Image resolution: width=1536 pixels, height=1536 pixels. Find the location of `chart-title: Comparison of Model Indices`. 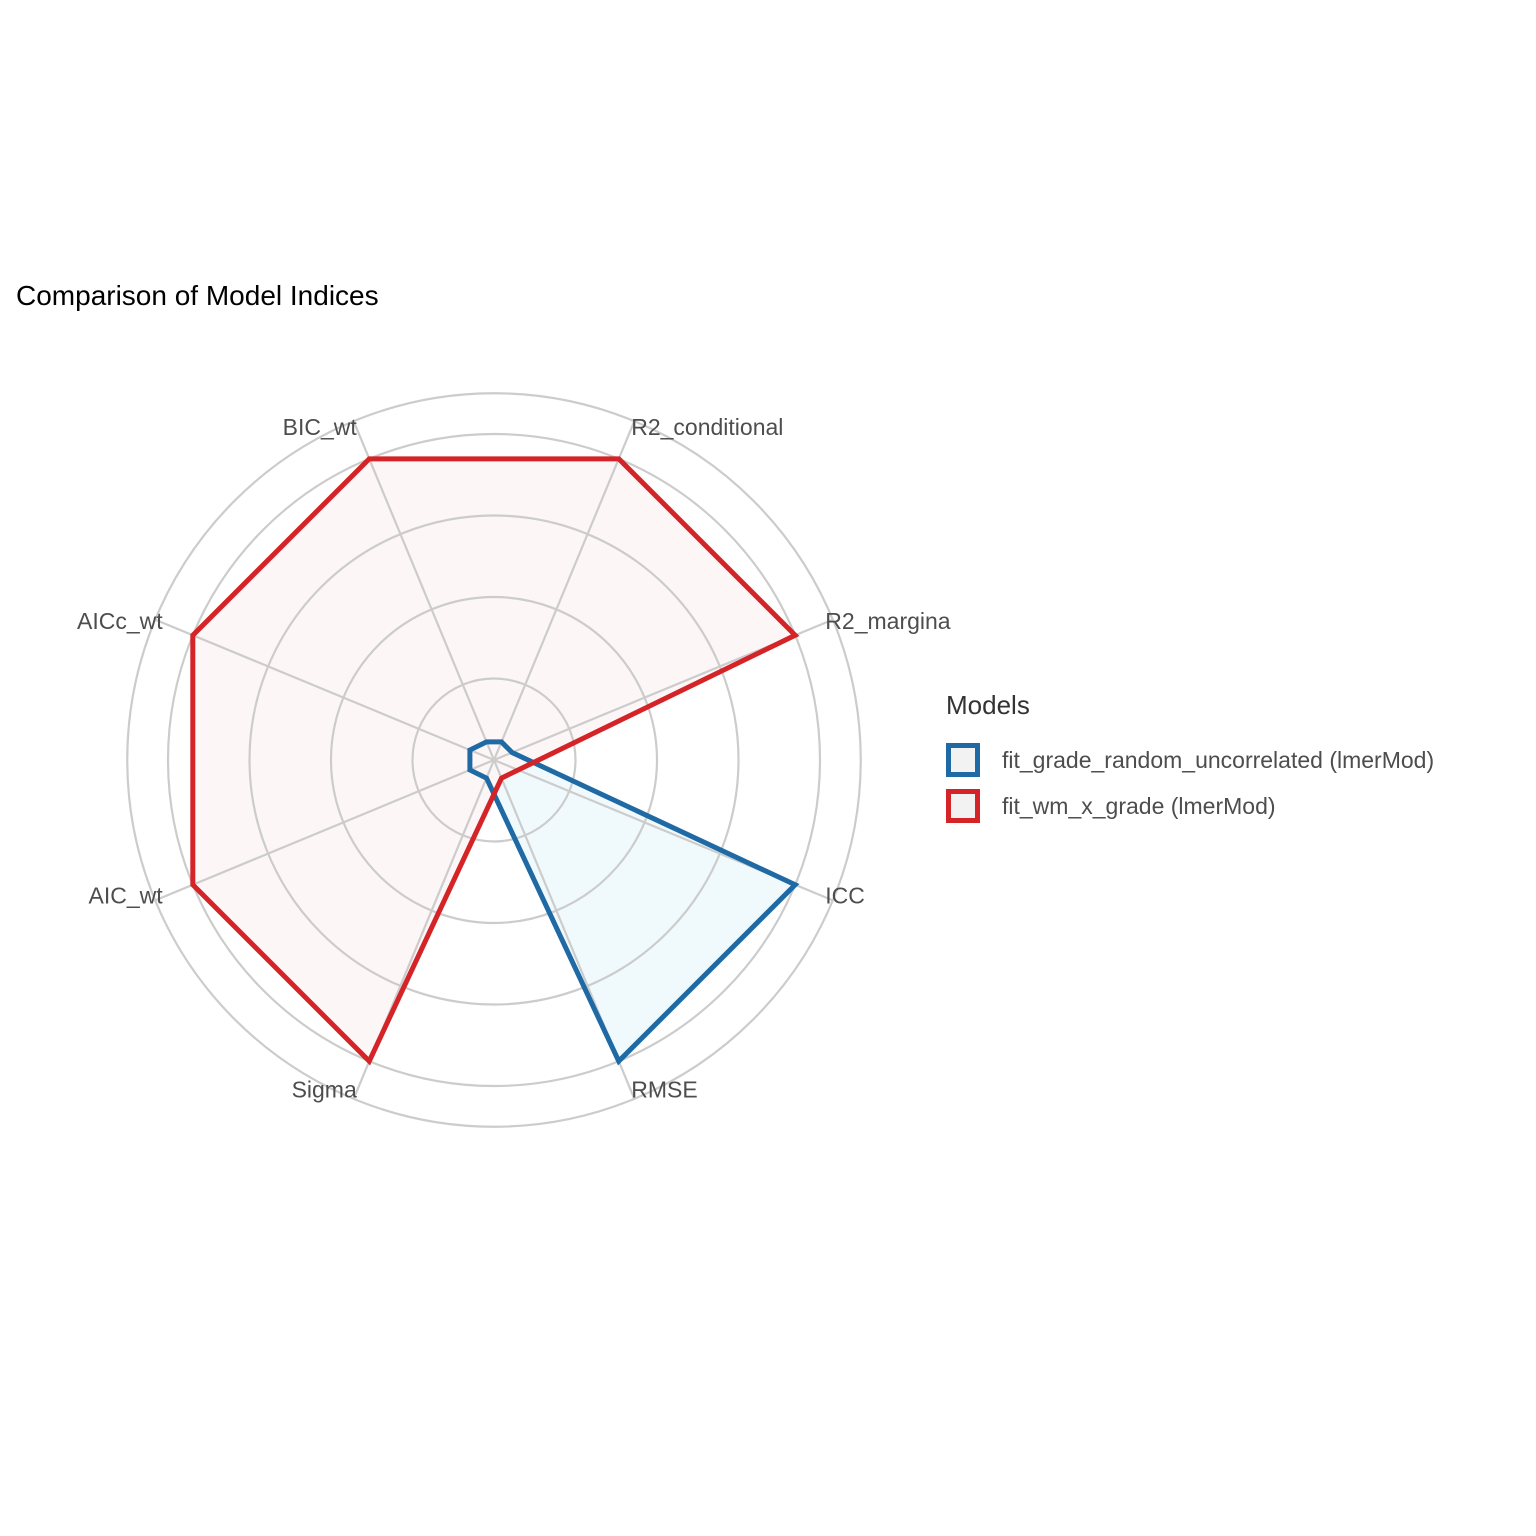

chart-title: Comparison of Model Indices is located at coordinates (197, 295).